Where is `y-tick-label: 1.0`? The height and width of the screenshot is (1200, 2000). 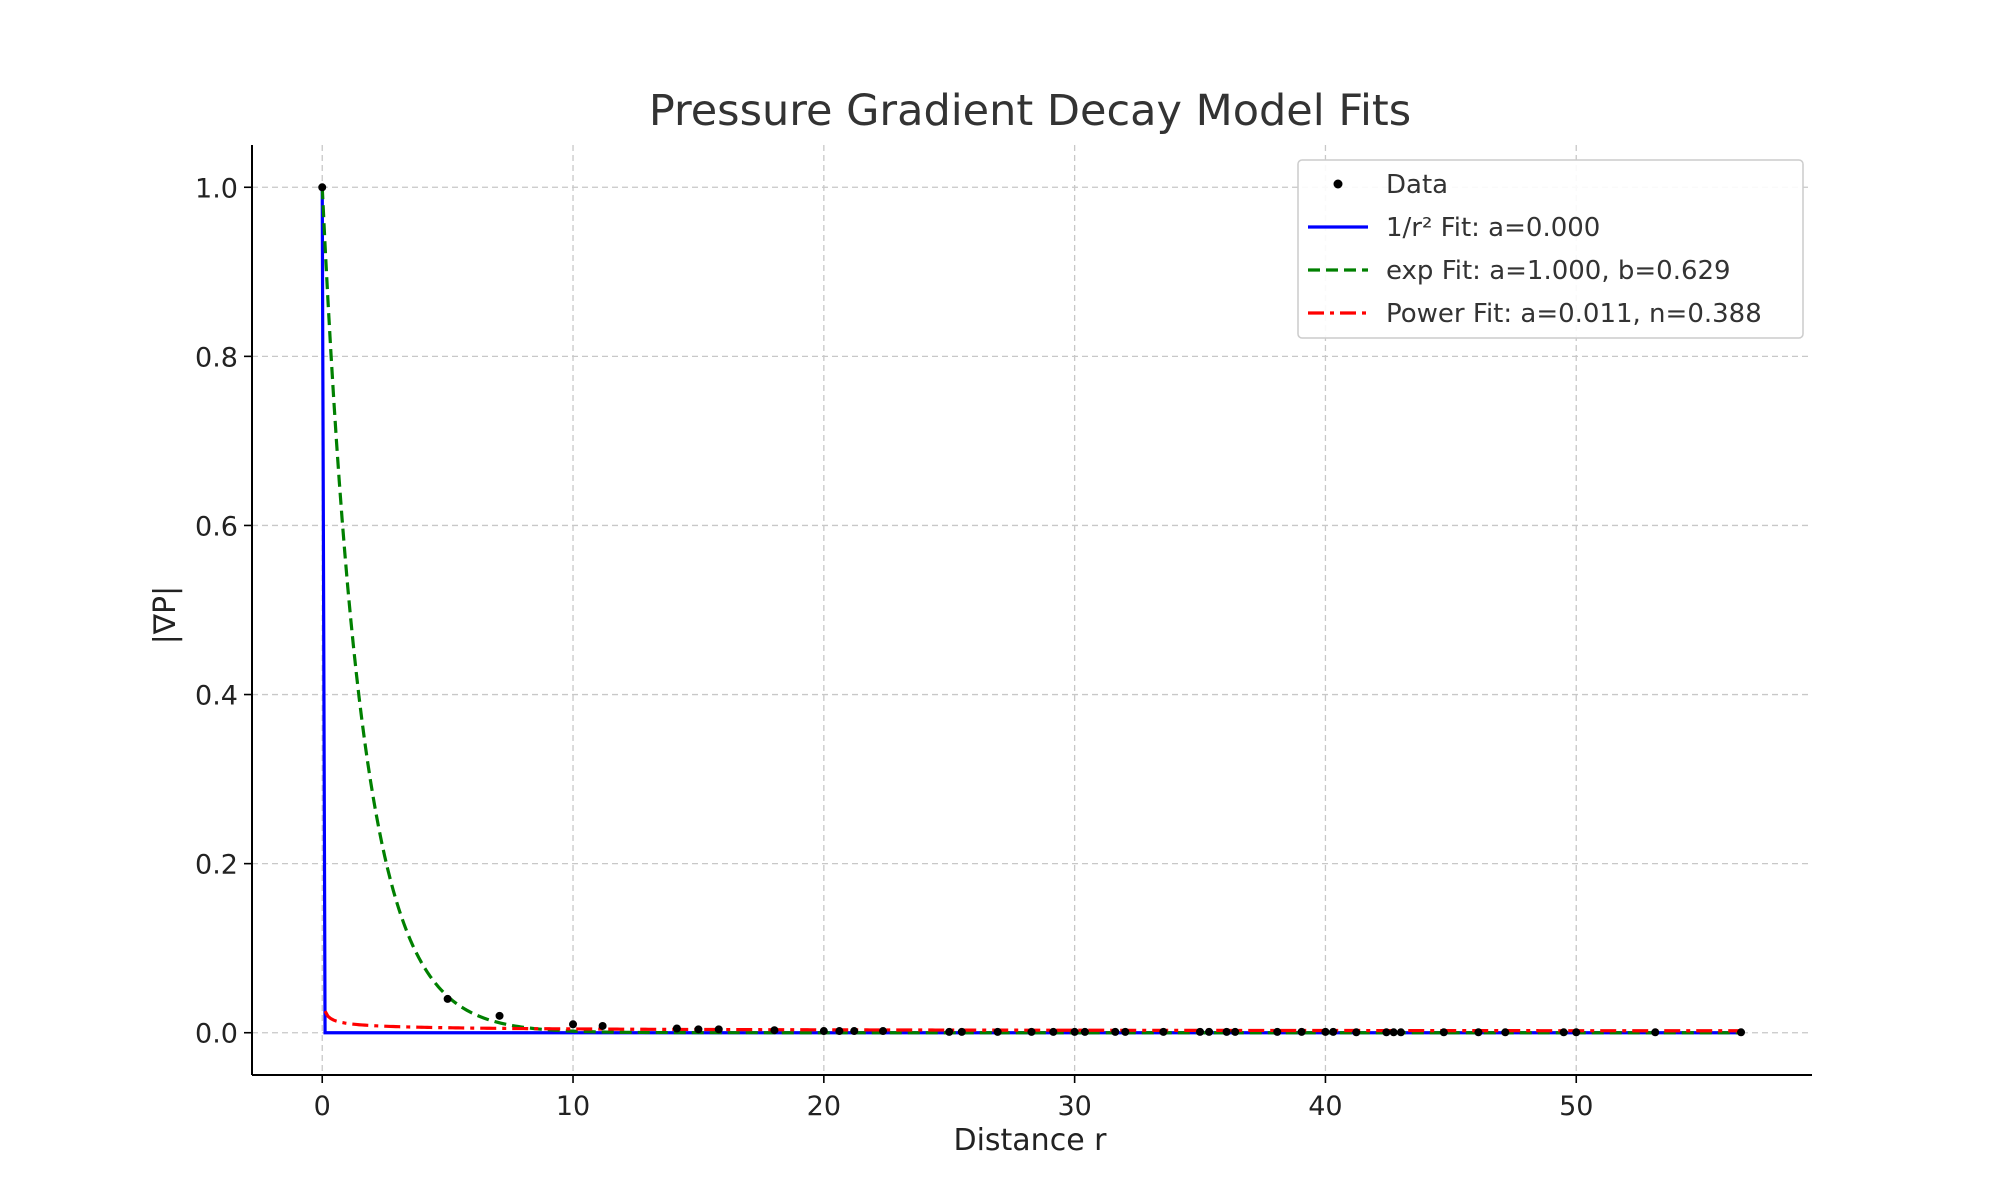 y-tick-label: 1.0 is located at coordinates (216, 188).